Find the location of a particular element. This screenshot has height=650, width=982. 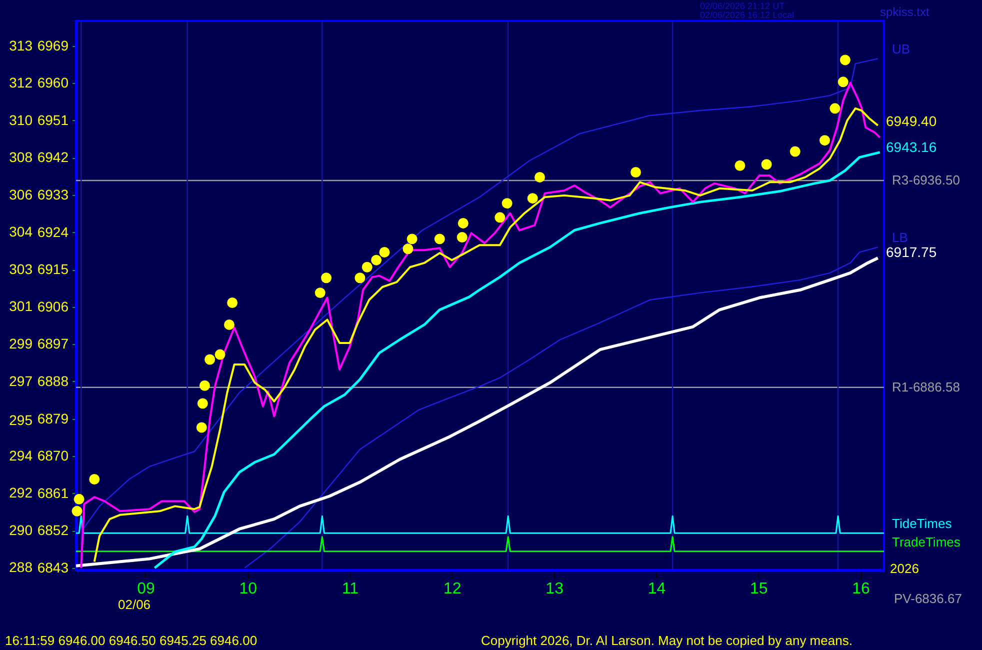

x-tick-label: 14 is located at coordinates (657, 589).